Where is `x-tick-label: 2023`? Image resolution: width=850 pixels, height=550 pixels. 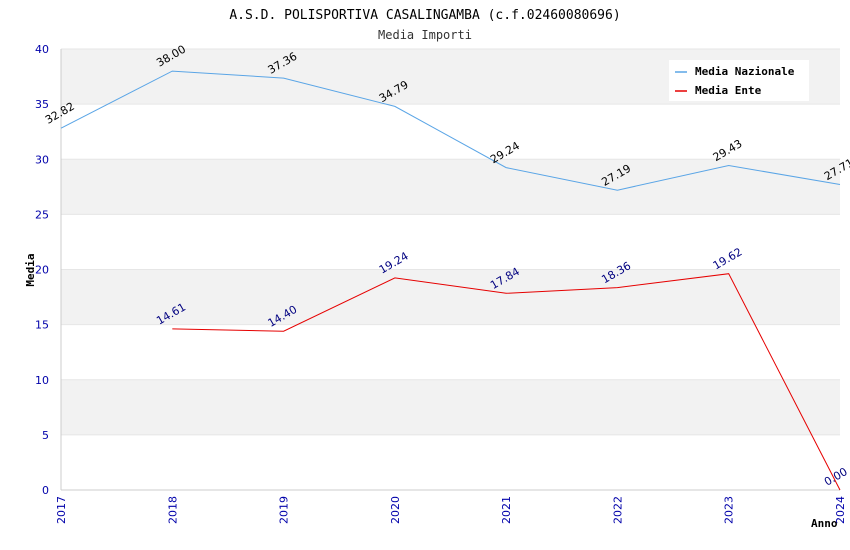 x-tick-label: 2023 is located at coordinates (729, 510).